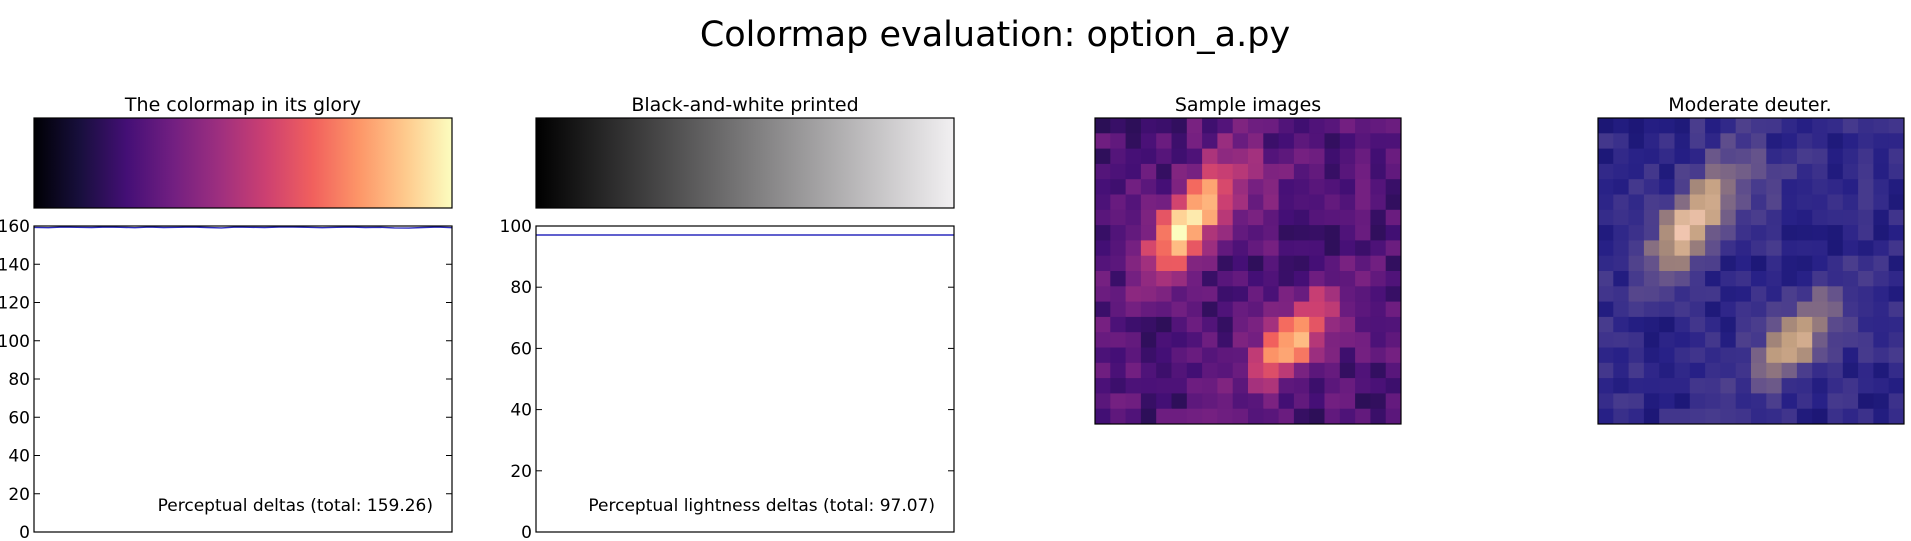 The height and width of the screenshot is (541, 1911). What do you see at coordinates (15, 342) in the screenshot?
I see `y-tick-label: 100` at bounding box center [15, 342].